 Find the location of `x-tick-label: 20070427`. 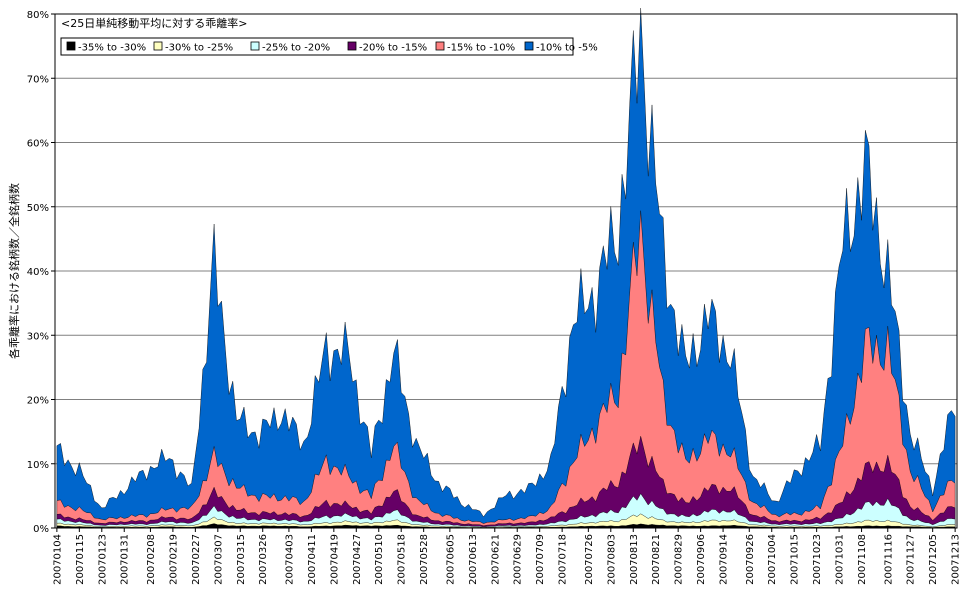

x-tick-label: 20070427 is located at coordinates (357, 559).